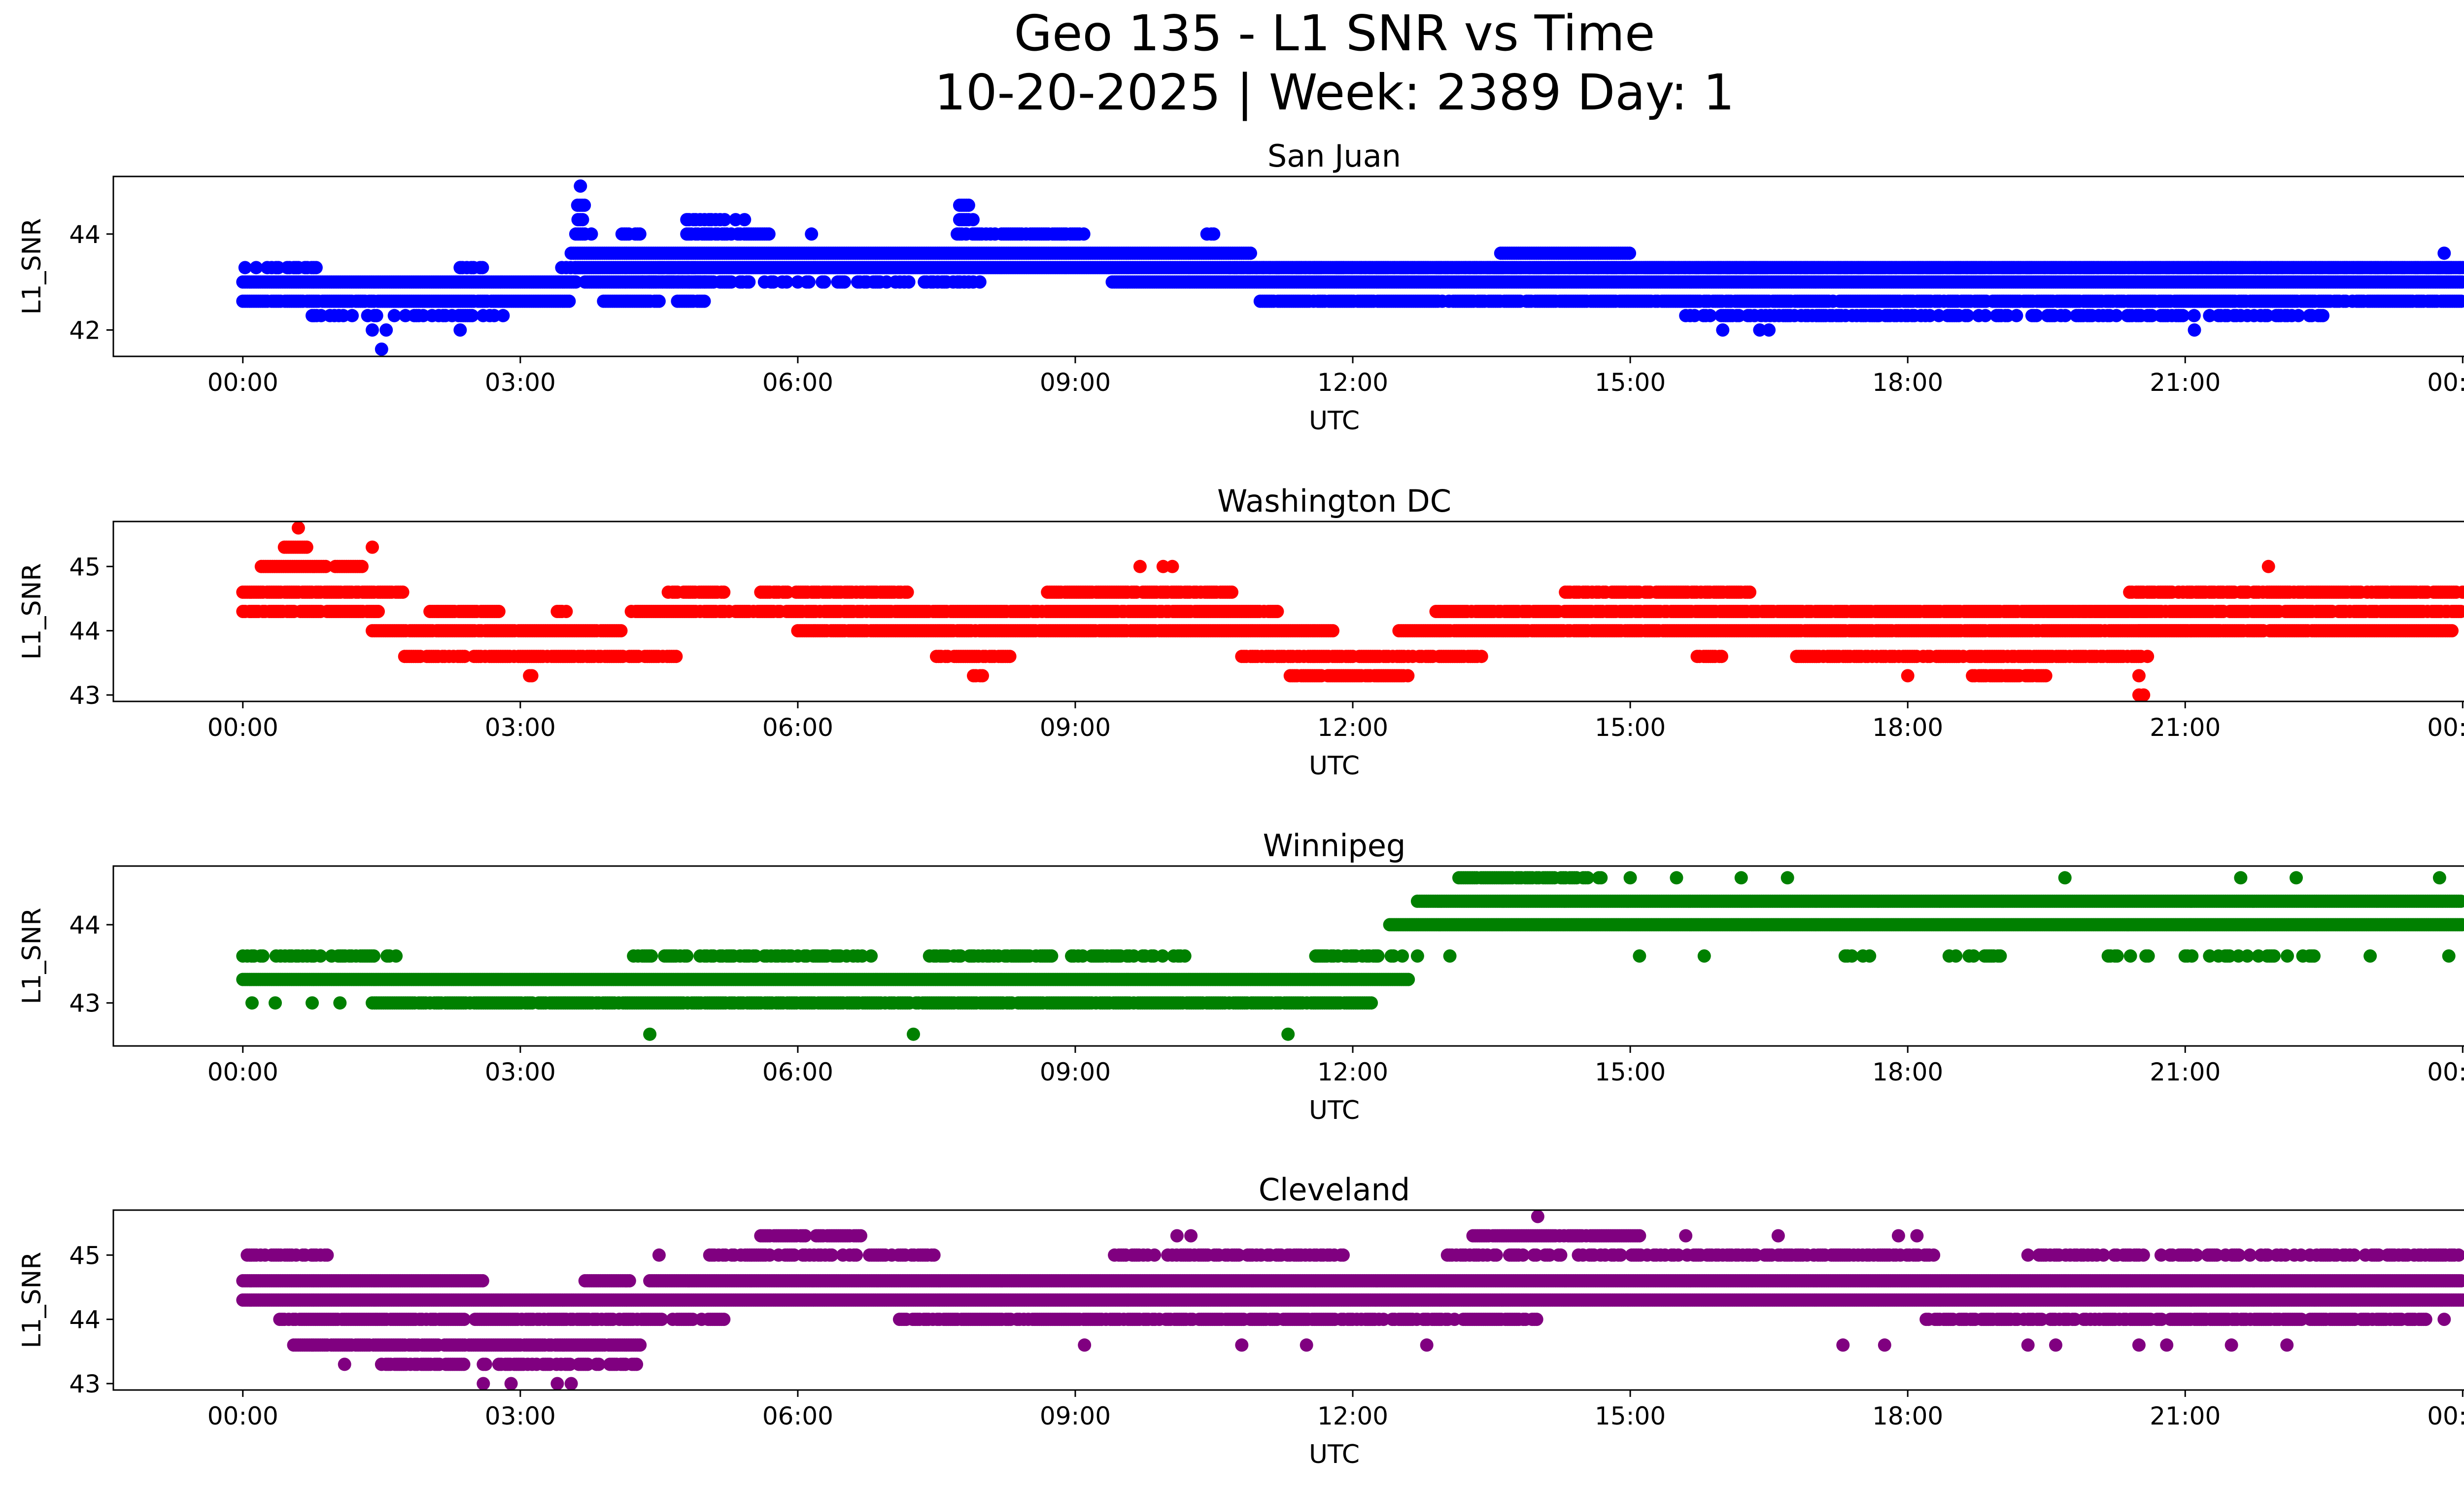 This screenshot has height=1495, width=2464. Describe the element at coordinates (1334, 501) in the screenshot. I see `subplot-title: Washington DC` at that location.